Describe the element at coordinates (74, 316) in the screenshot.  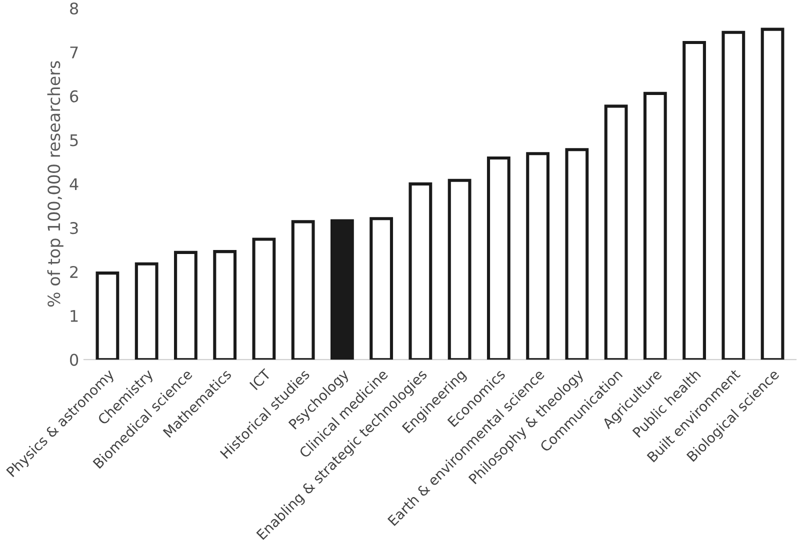
I see `y-tick-label: 1` at that location.